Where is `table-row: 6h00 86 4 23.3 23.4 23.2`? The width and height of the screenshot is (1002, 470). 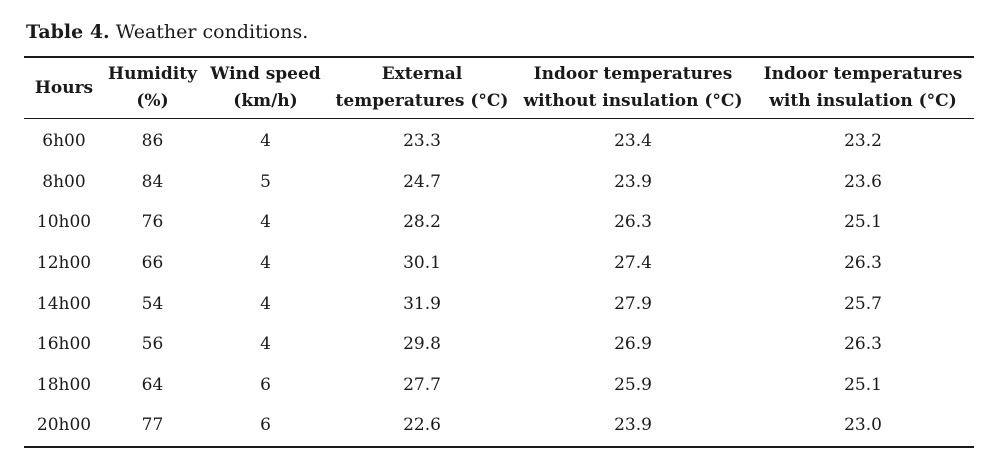
table-row: 6h00 86 4 23.3 23.4 23.2 is located at coordinates (499, 140).